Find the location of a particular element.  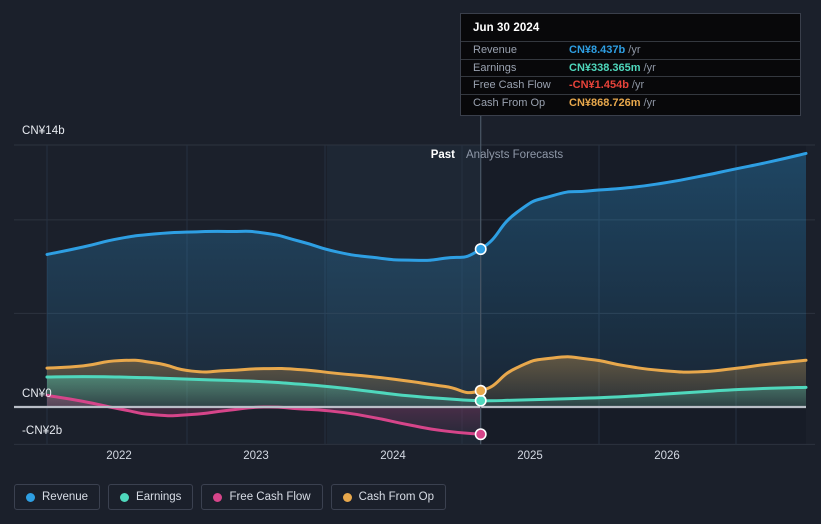

tooltip-metric-name: Earnings is located at coordinates (495, 67).